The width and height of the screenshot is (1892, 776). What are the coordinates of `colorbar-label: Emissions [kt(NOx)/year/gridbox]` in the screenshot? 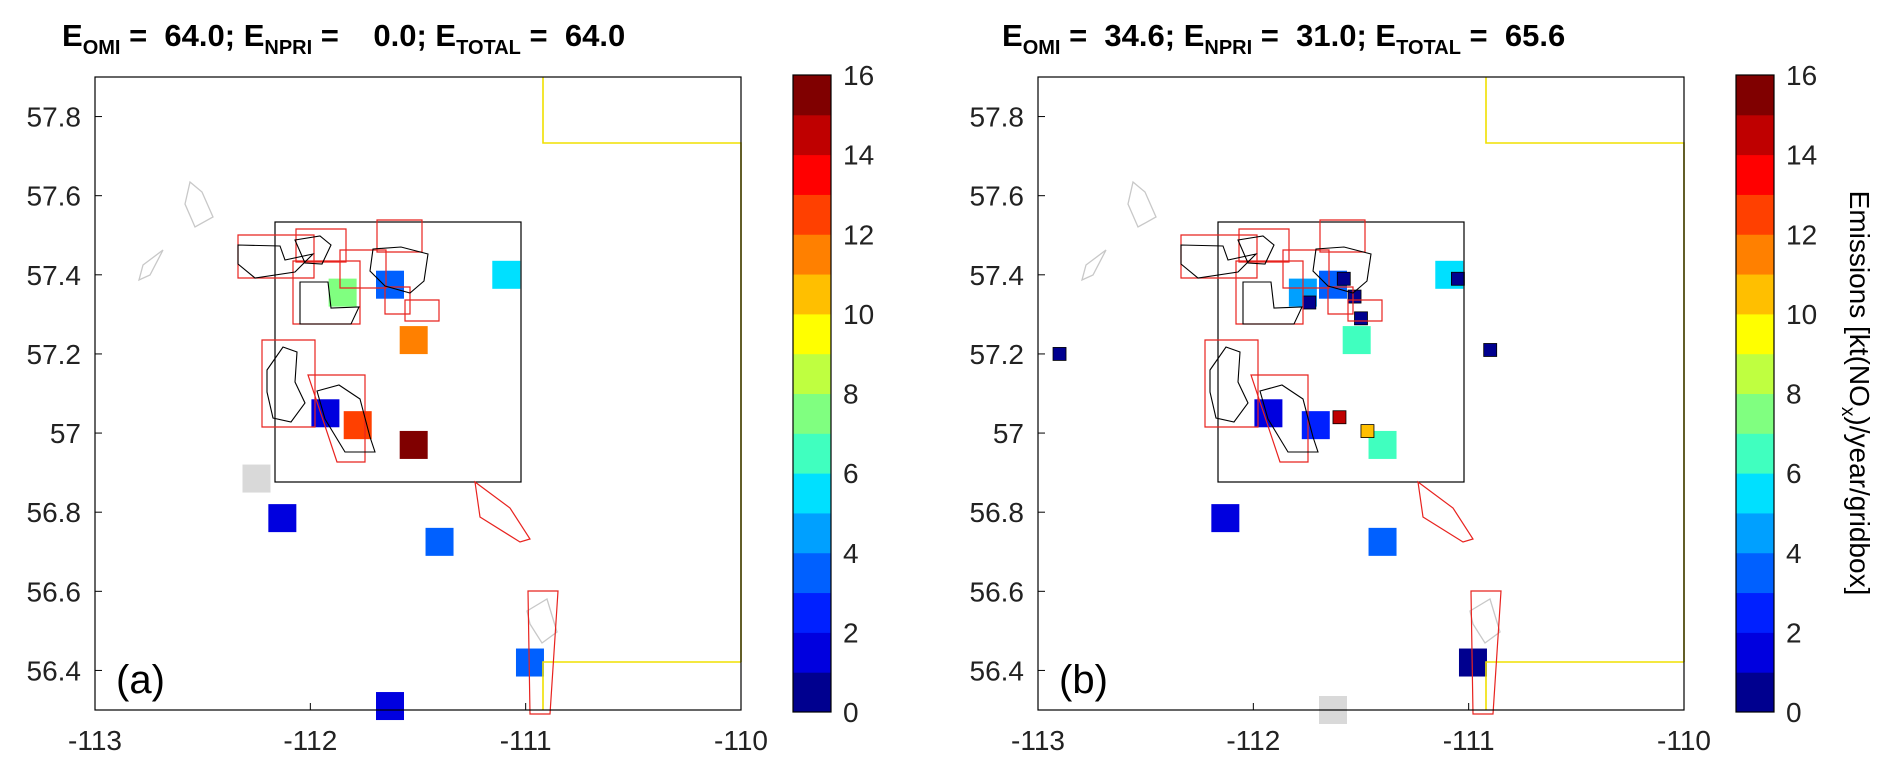 It's located at (1856, 393).